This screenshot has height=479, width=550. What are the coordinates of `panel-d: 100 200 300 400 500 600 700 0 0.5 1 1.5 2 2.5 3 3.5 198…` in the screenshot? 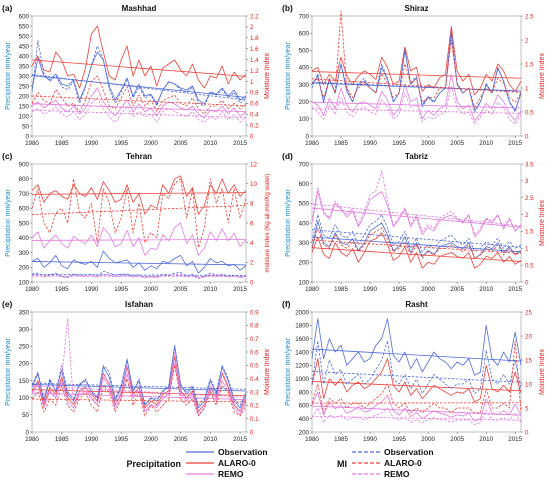 It's located at (414, 222).